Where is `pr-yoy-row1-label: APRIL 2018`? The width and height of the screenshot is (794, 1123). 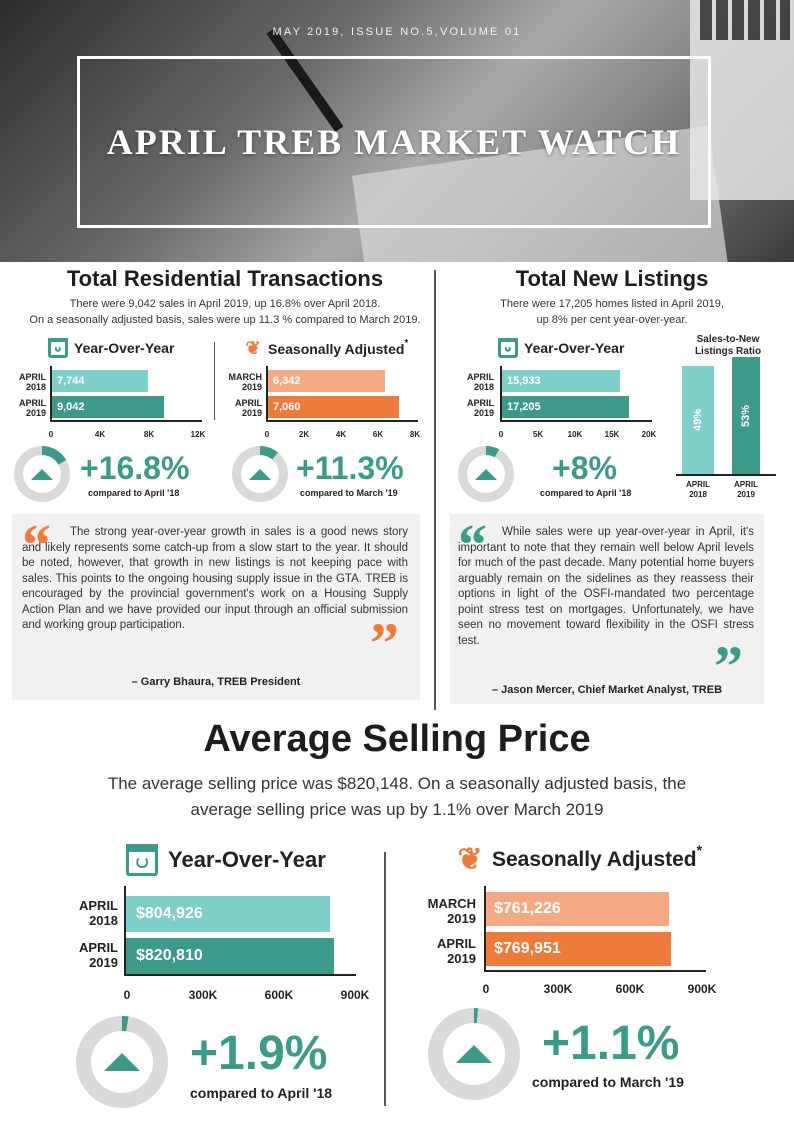 pr-yoy-row1-label: APRIL 2018 is located at coordinates (98, 913).